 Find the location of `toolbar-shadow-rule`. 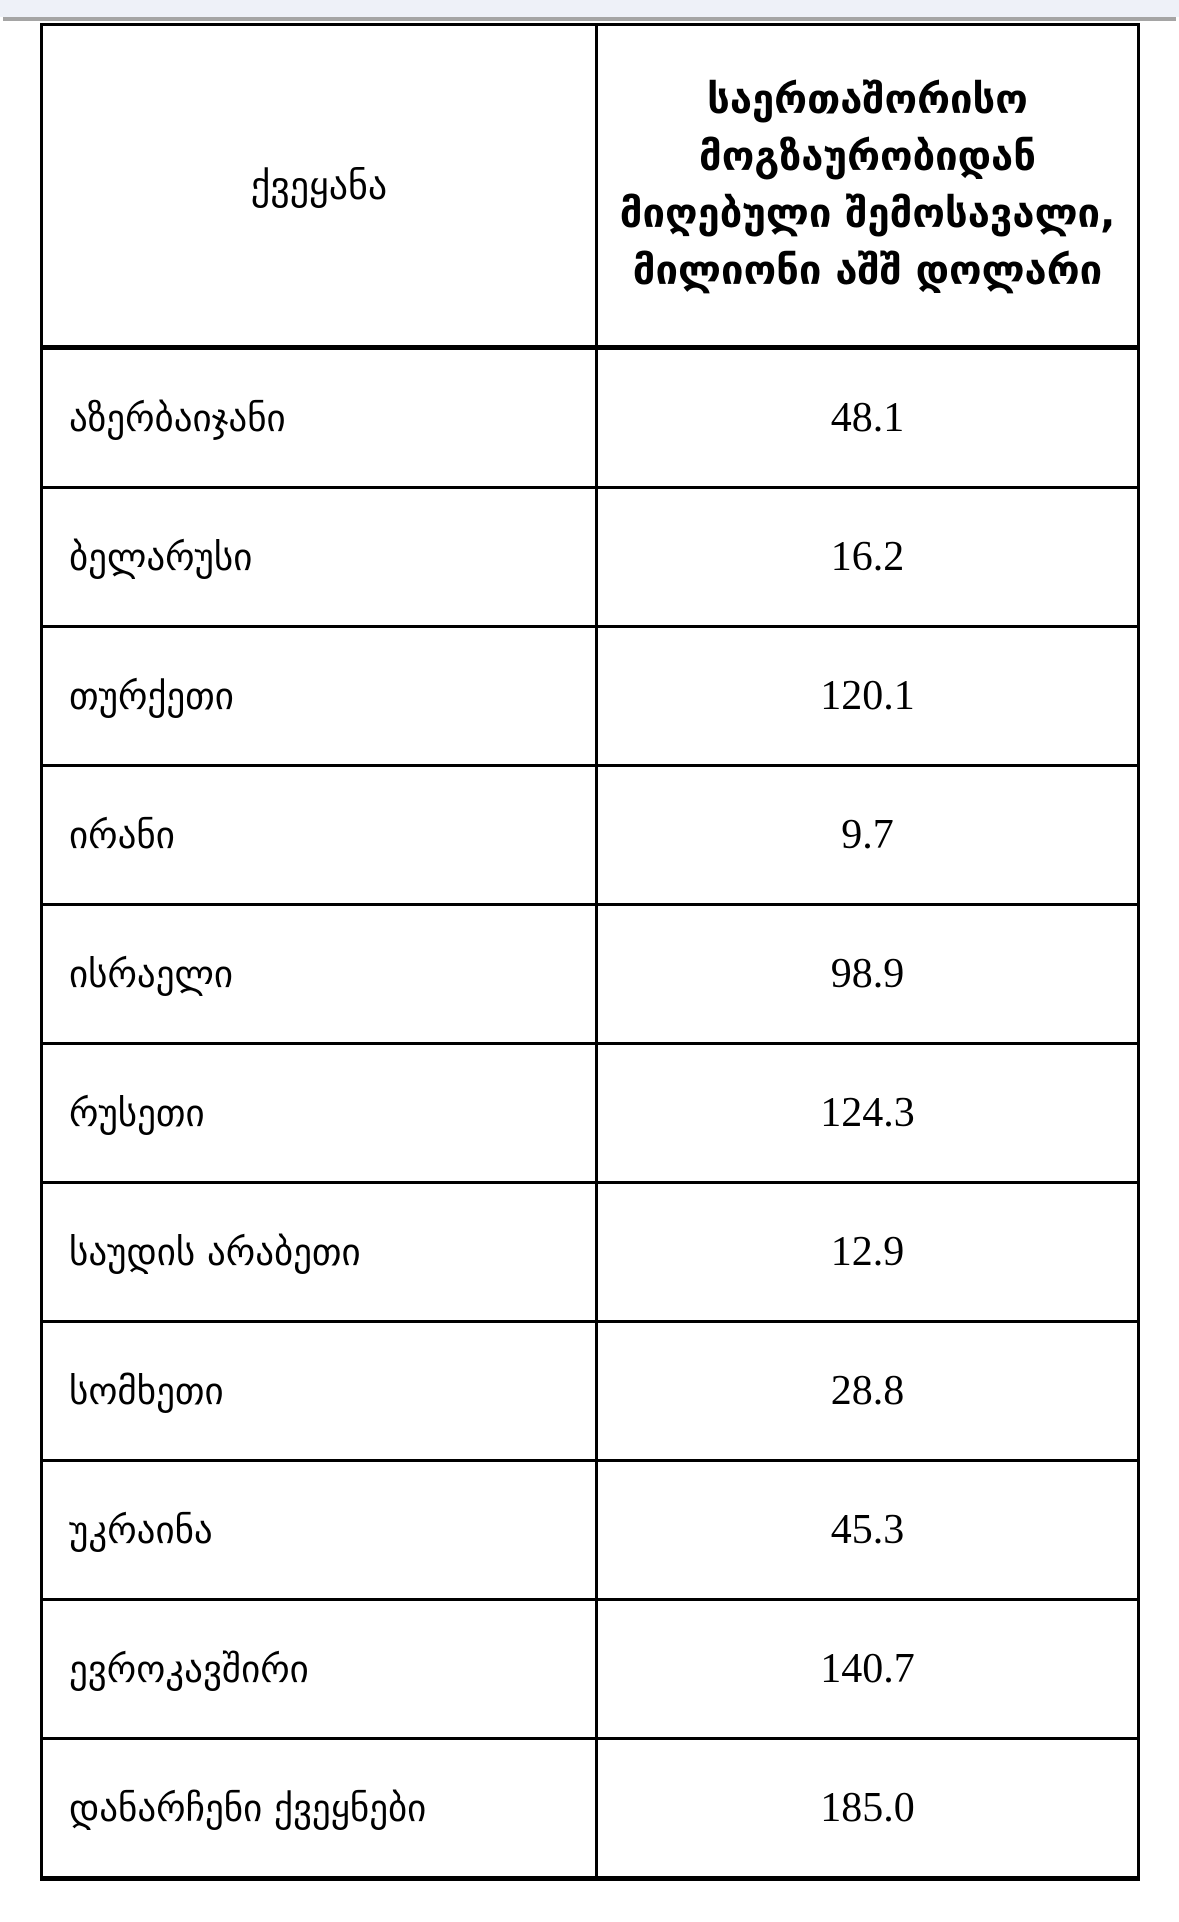

toolbar-shadow-rule is located at coordinates (589, 19).